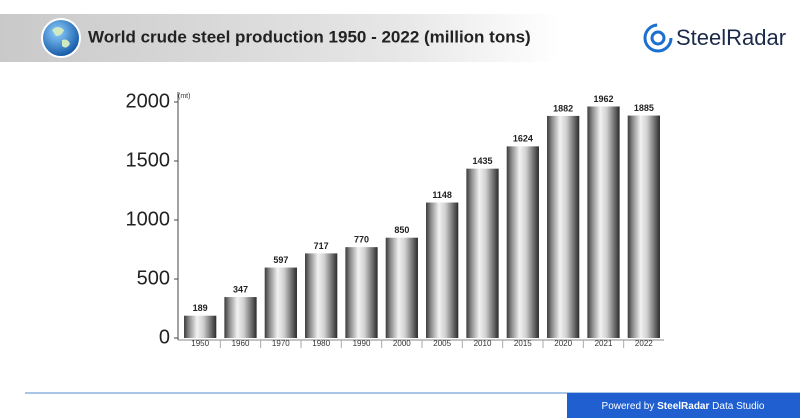  What do you see at coordinates (563, 343) in the screenshot?
I see `x-tick-label: 2020` at bounding box center [563, 343].